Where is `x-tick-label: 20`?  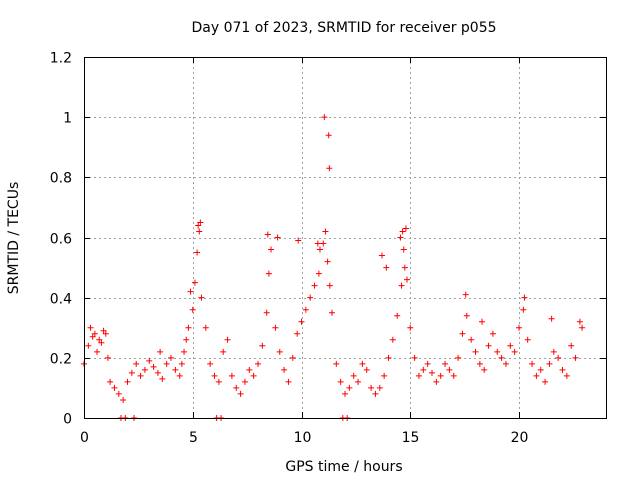 x-tick-label: 20 is located at coordinates (520, 438).